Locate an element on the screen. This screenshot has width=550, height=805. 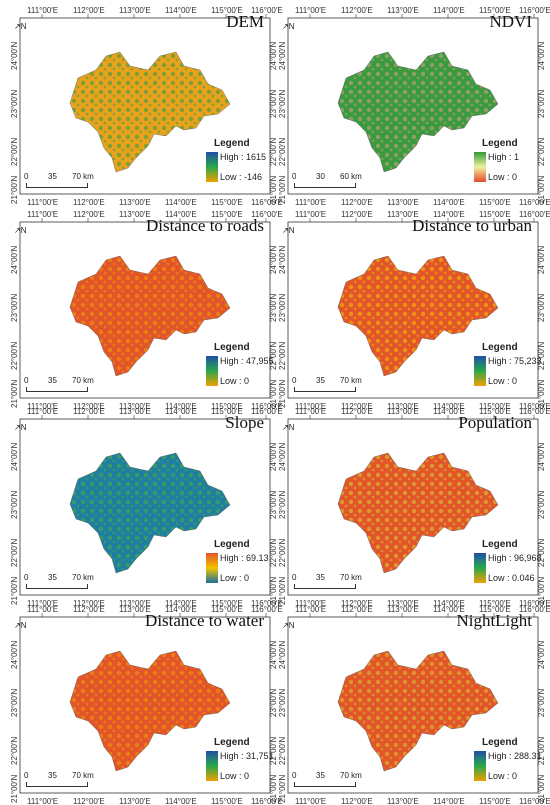
scale-label: 0 is located at coordinates (26, 176).